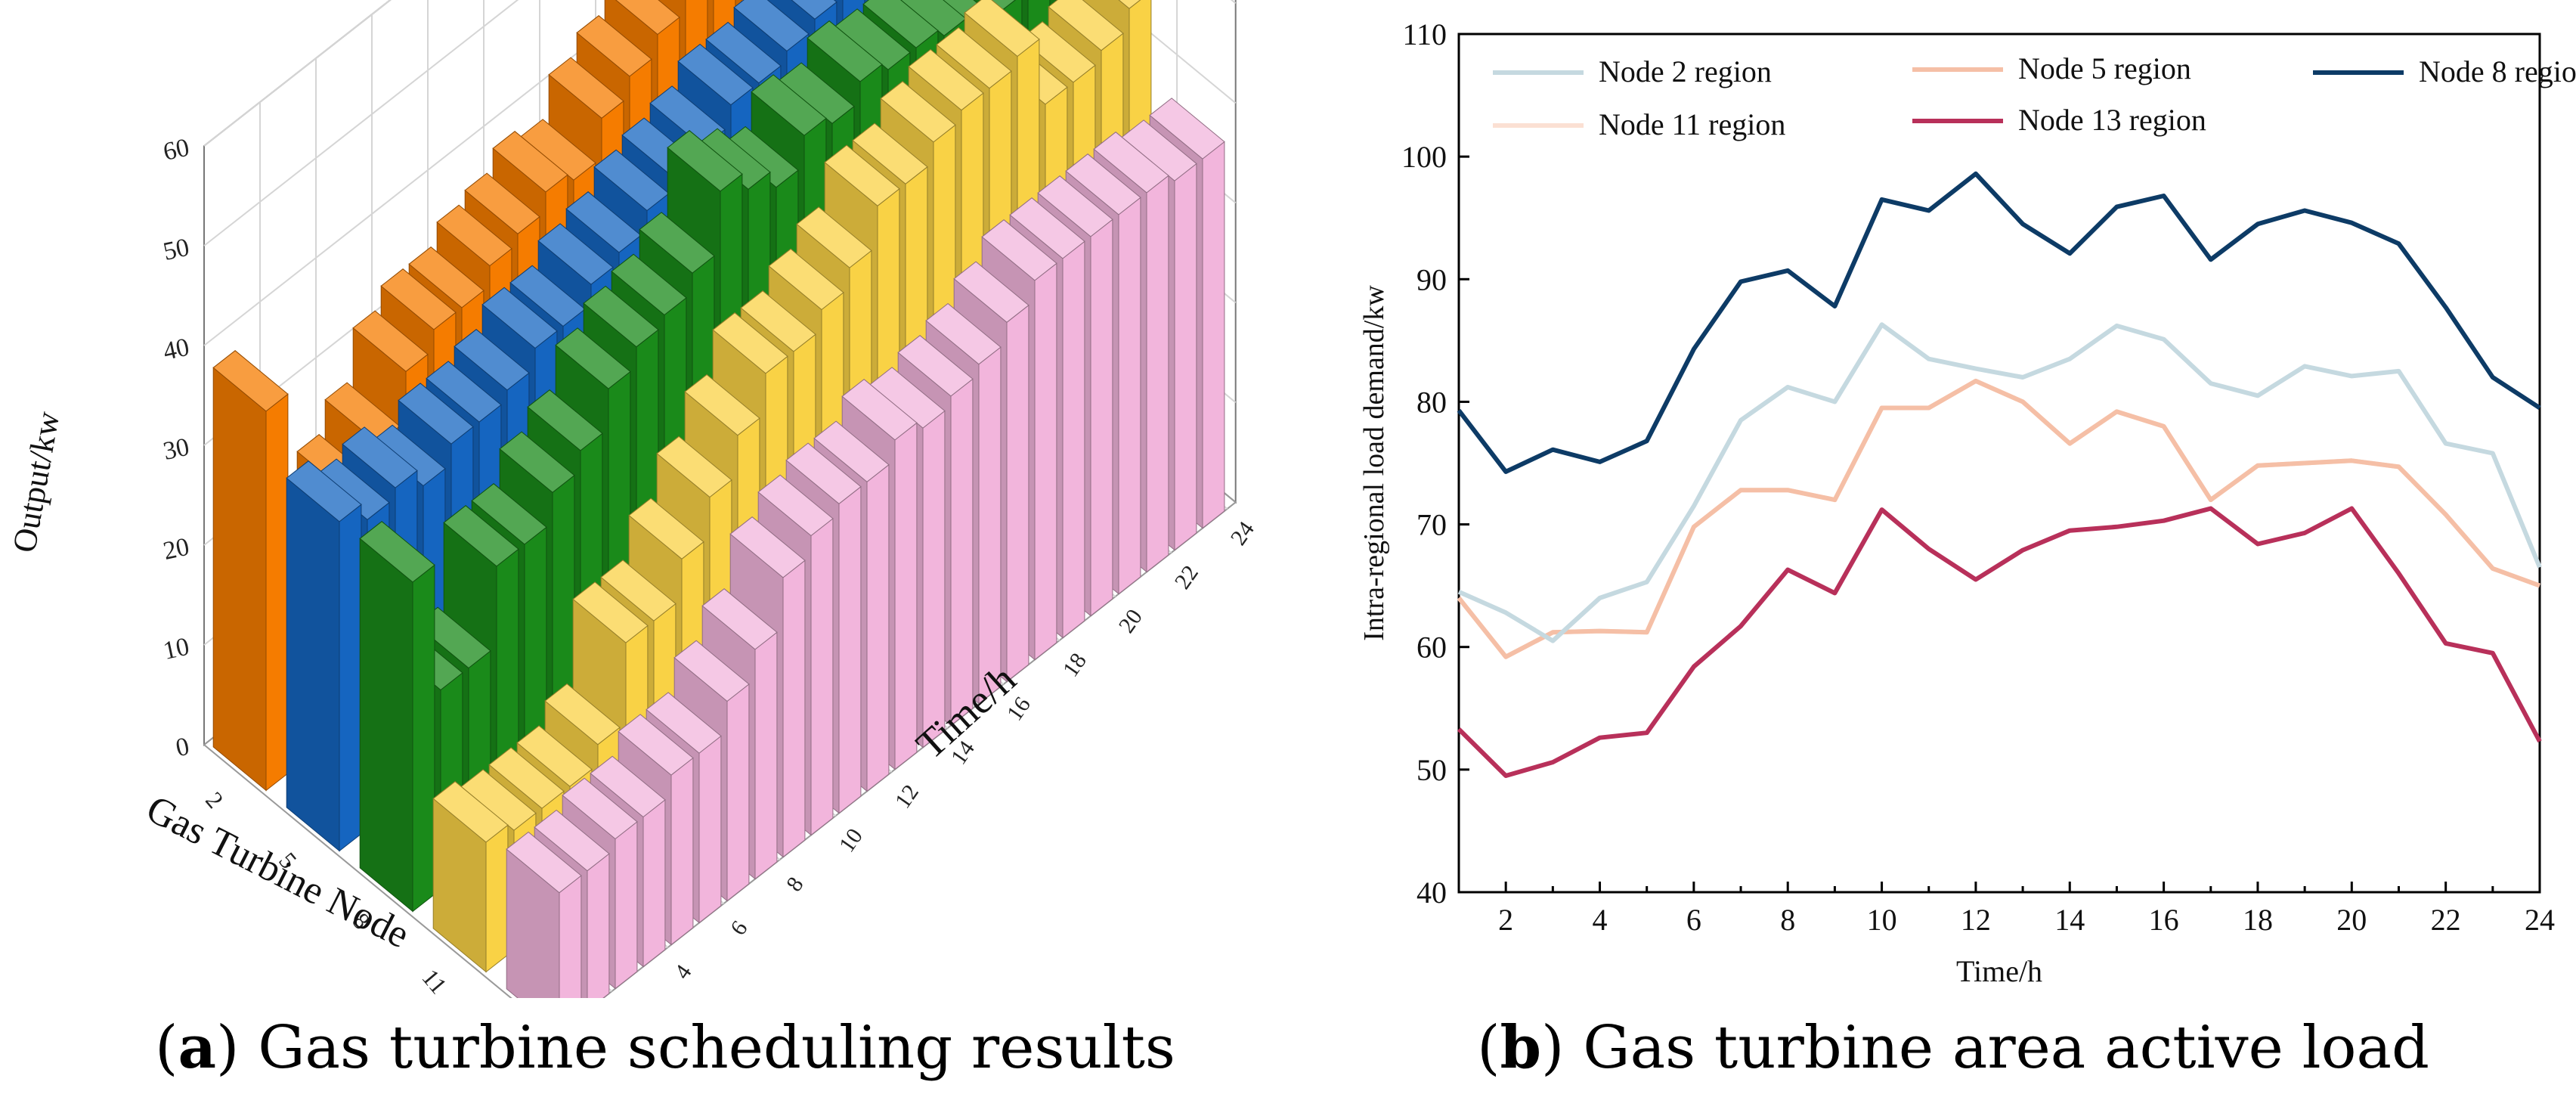 The image size is (2576, 1119). What do you see at coordinates (434, 981) in the screenshot?
I see `x-tick-label: 11` at bounding box center [434, 981].